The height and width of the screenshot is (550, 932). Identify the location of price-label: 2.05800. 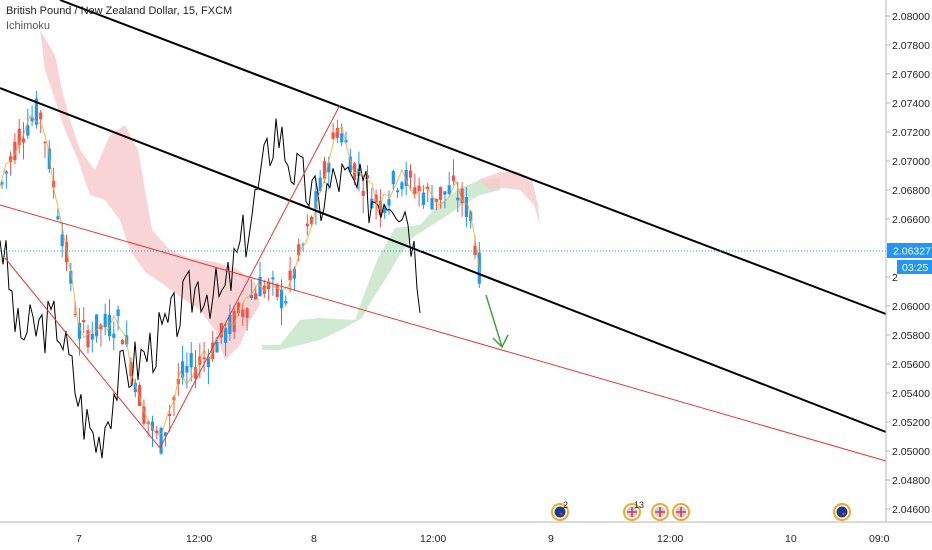
(911, 336).